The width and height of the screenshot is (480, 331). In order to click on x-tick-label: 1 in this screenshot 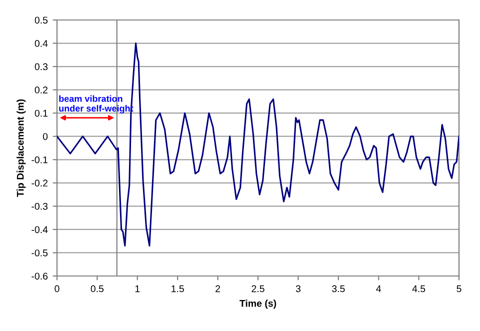, I will do `click(137, 288)`.